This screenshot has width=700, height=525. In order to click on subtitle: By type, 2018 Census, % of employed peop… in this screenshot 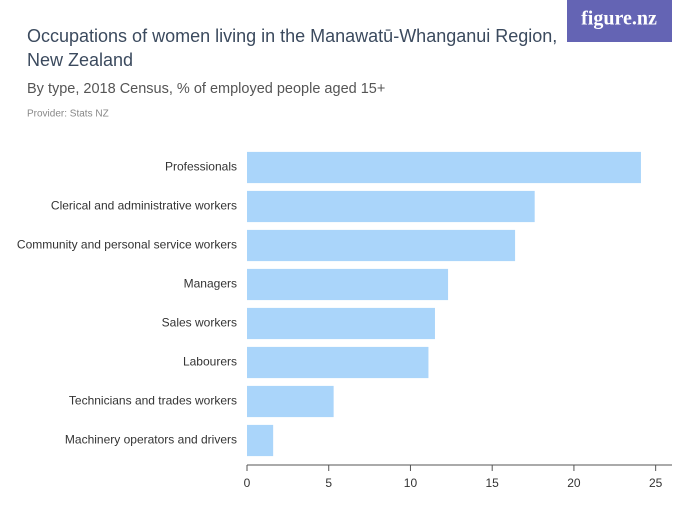, I will do `click(206, 89)`.